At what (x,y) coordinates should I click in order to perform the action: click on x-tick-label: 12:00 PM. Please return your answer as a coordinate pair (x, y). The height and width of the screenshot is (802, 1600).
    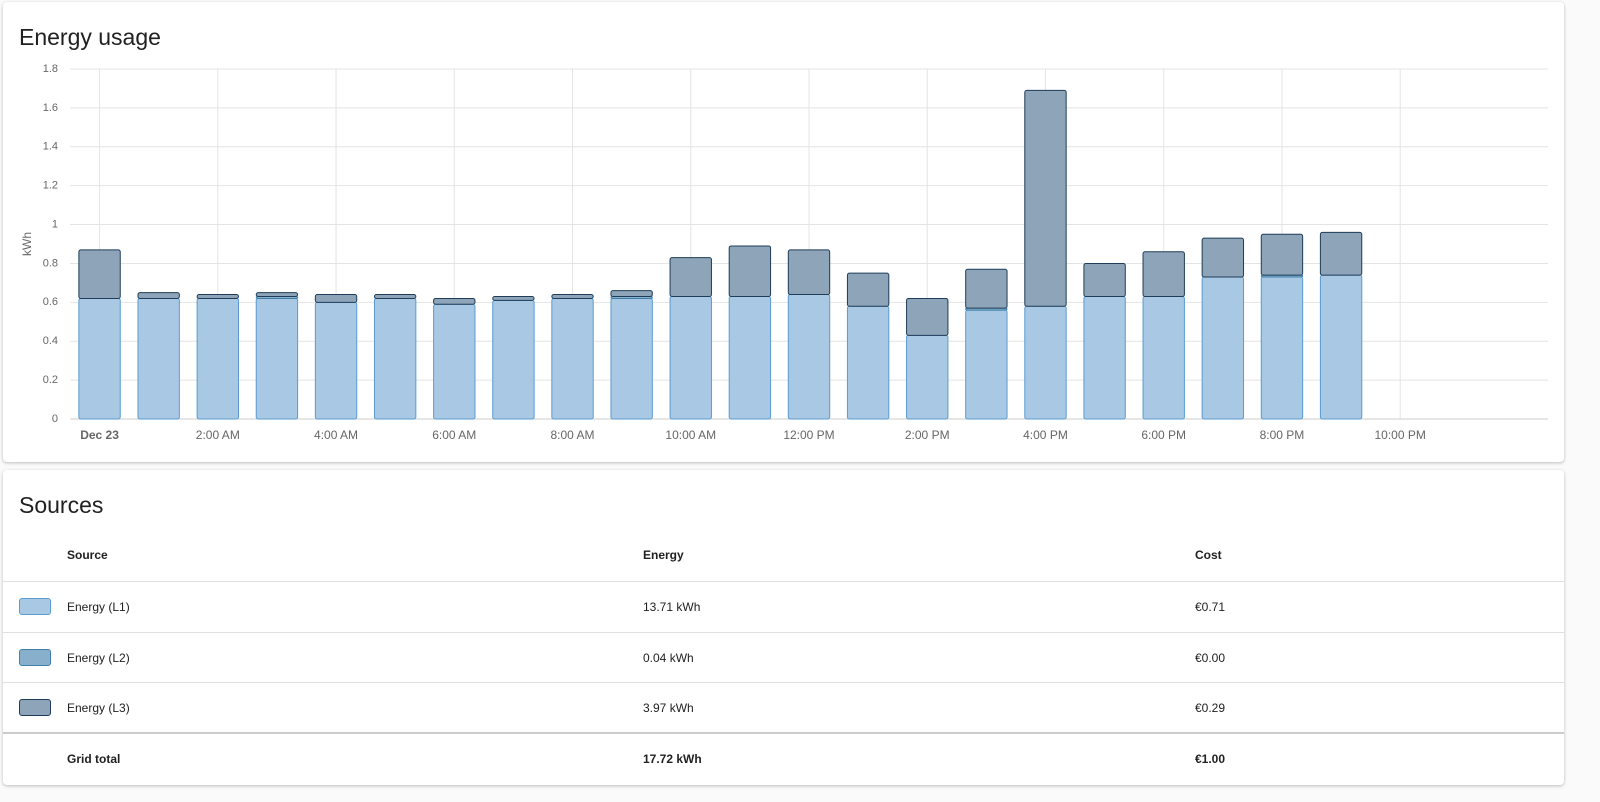
    Looking at the image, I should click on (808, 435).